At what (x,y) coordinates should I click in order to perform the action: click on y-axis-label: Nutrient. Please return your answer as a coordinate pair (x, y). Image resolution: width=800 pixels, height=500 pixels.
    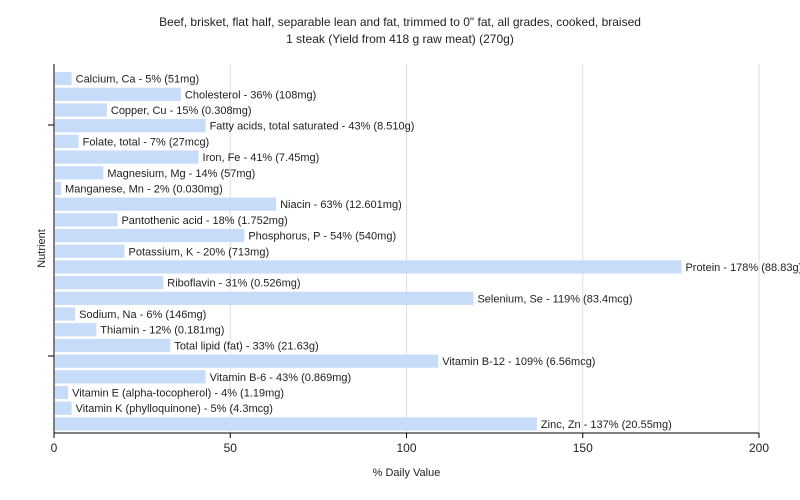
    Looking at the image, I should click on (42, 248).